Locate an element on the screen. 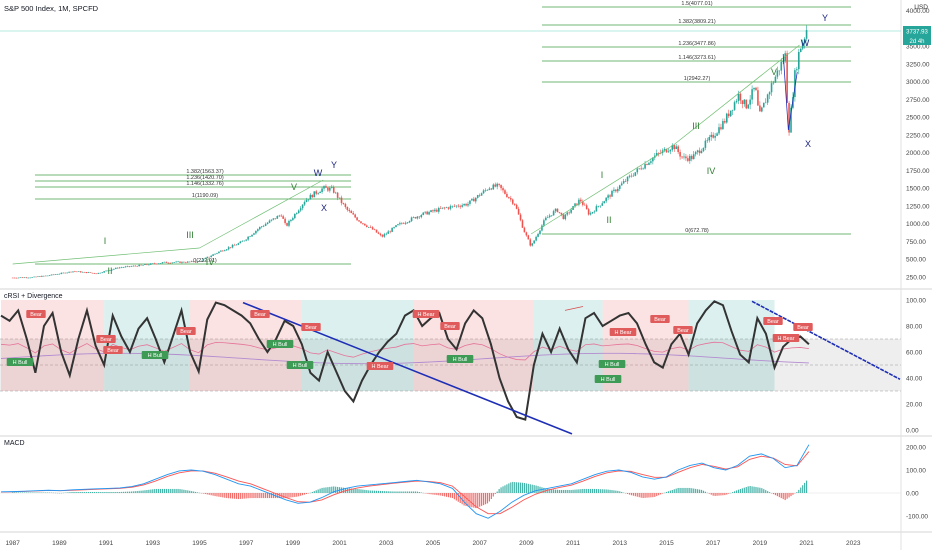 Image resolution: width=932 pixels, height=550 pixels. macd-pane-title: MACD is located at coordinates (14, 443).